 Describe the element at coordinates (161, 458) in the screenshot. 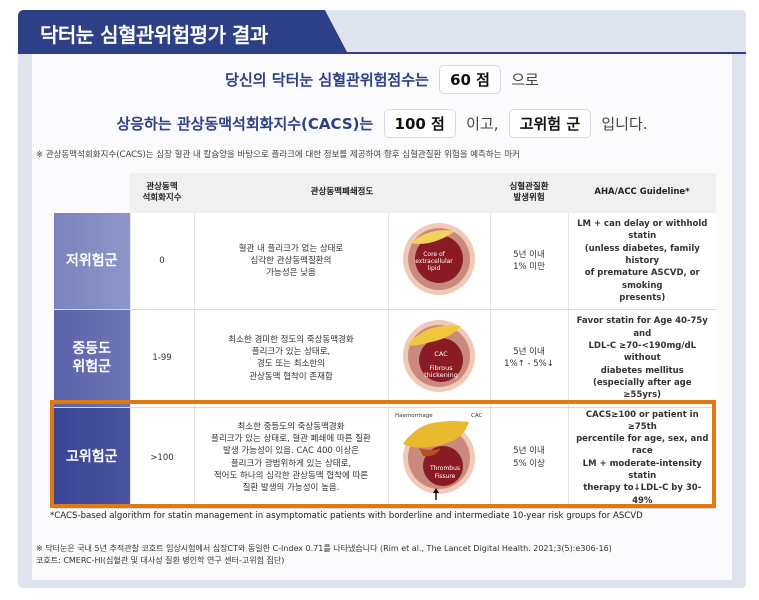

I see `cacs-cell: >100` at that location.